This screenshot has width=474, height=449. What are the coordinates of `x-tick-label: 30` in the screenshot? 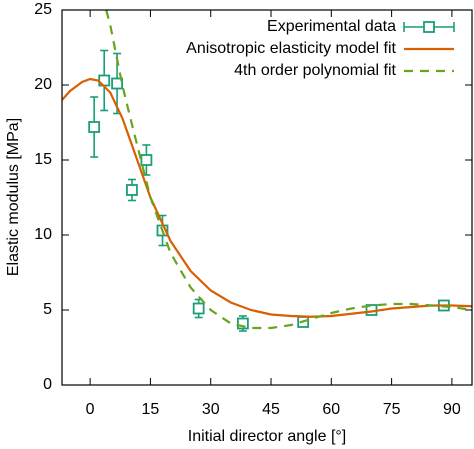 It's located at (211, 409).